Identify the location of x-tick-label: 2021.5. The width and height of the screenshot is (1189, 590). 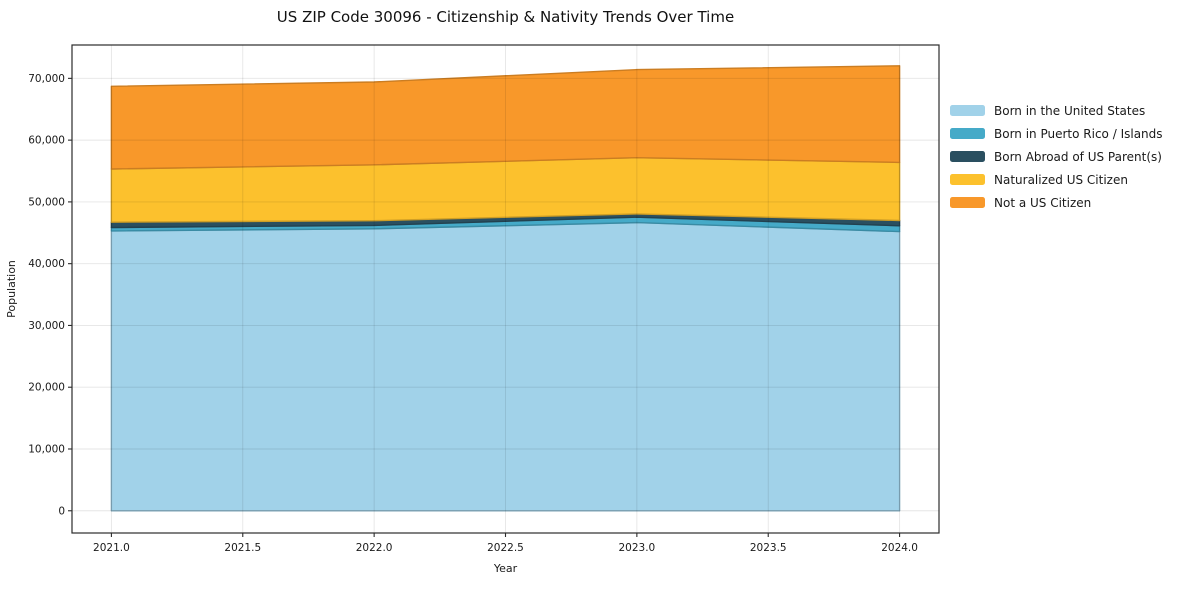
(242, 548).